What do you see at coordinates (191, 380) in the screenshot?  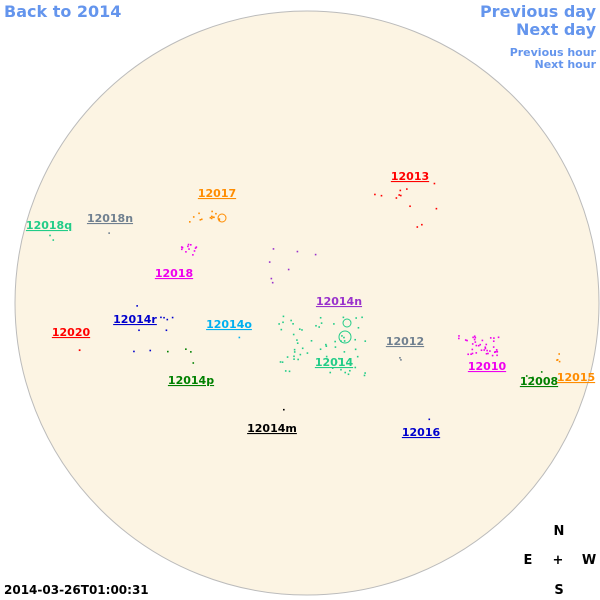 I see `region-label: 12014p` at bounding box center [191, 380].